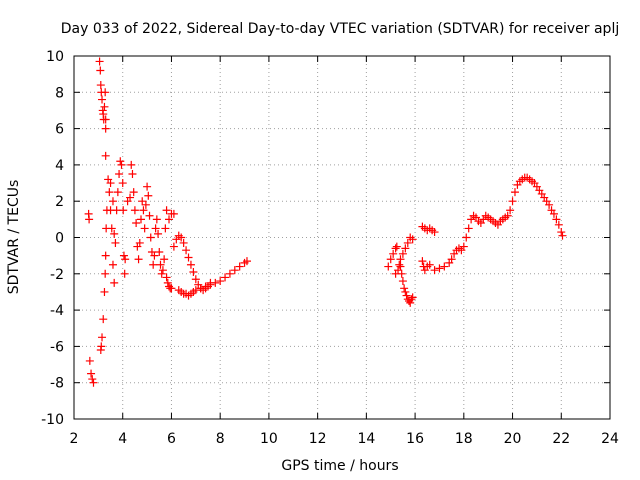 Image resolution: width=640 pixels, height=480 pixels. I want to click on x-tick-label: 24, so click(610, 439).